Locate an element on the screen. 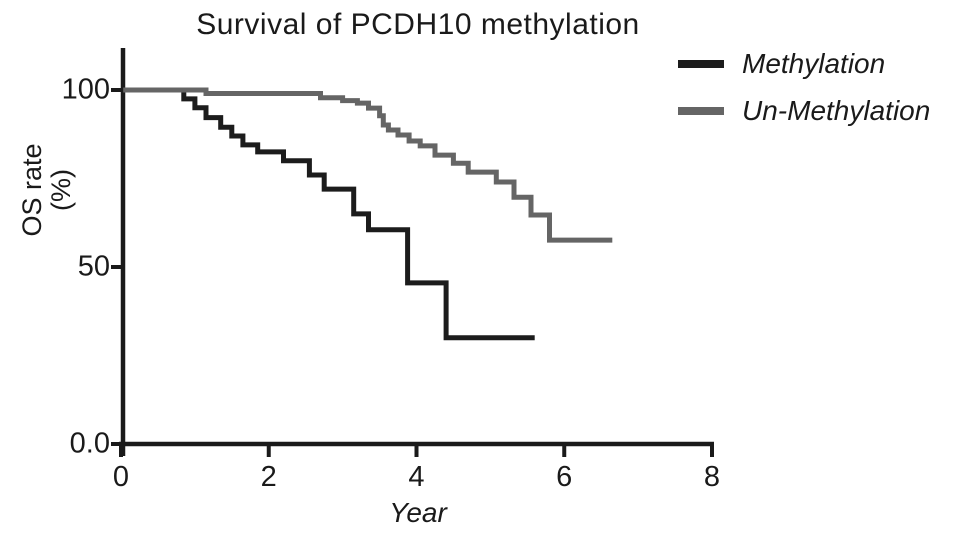 The width and height of the screenshot is (969, 546). y-tick-label-50: 50 is located at coordinates (93, 266).